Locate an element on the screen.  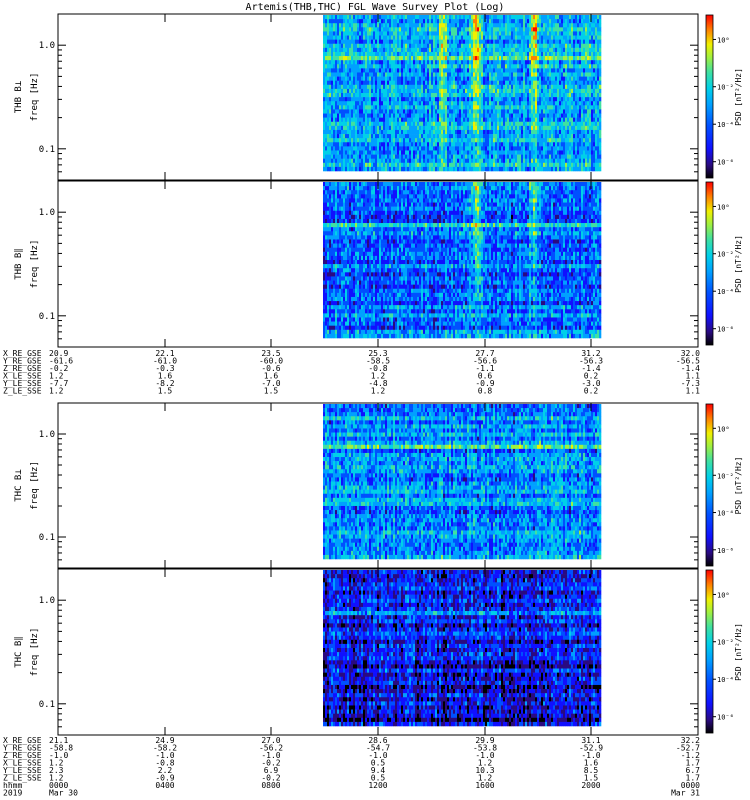
thc-bperp-ylabel: THC B⊥ is located at coordinates (19, 485).